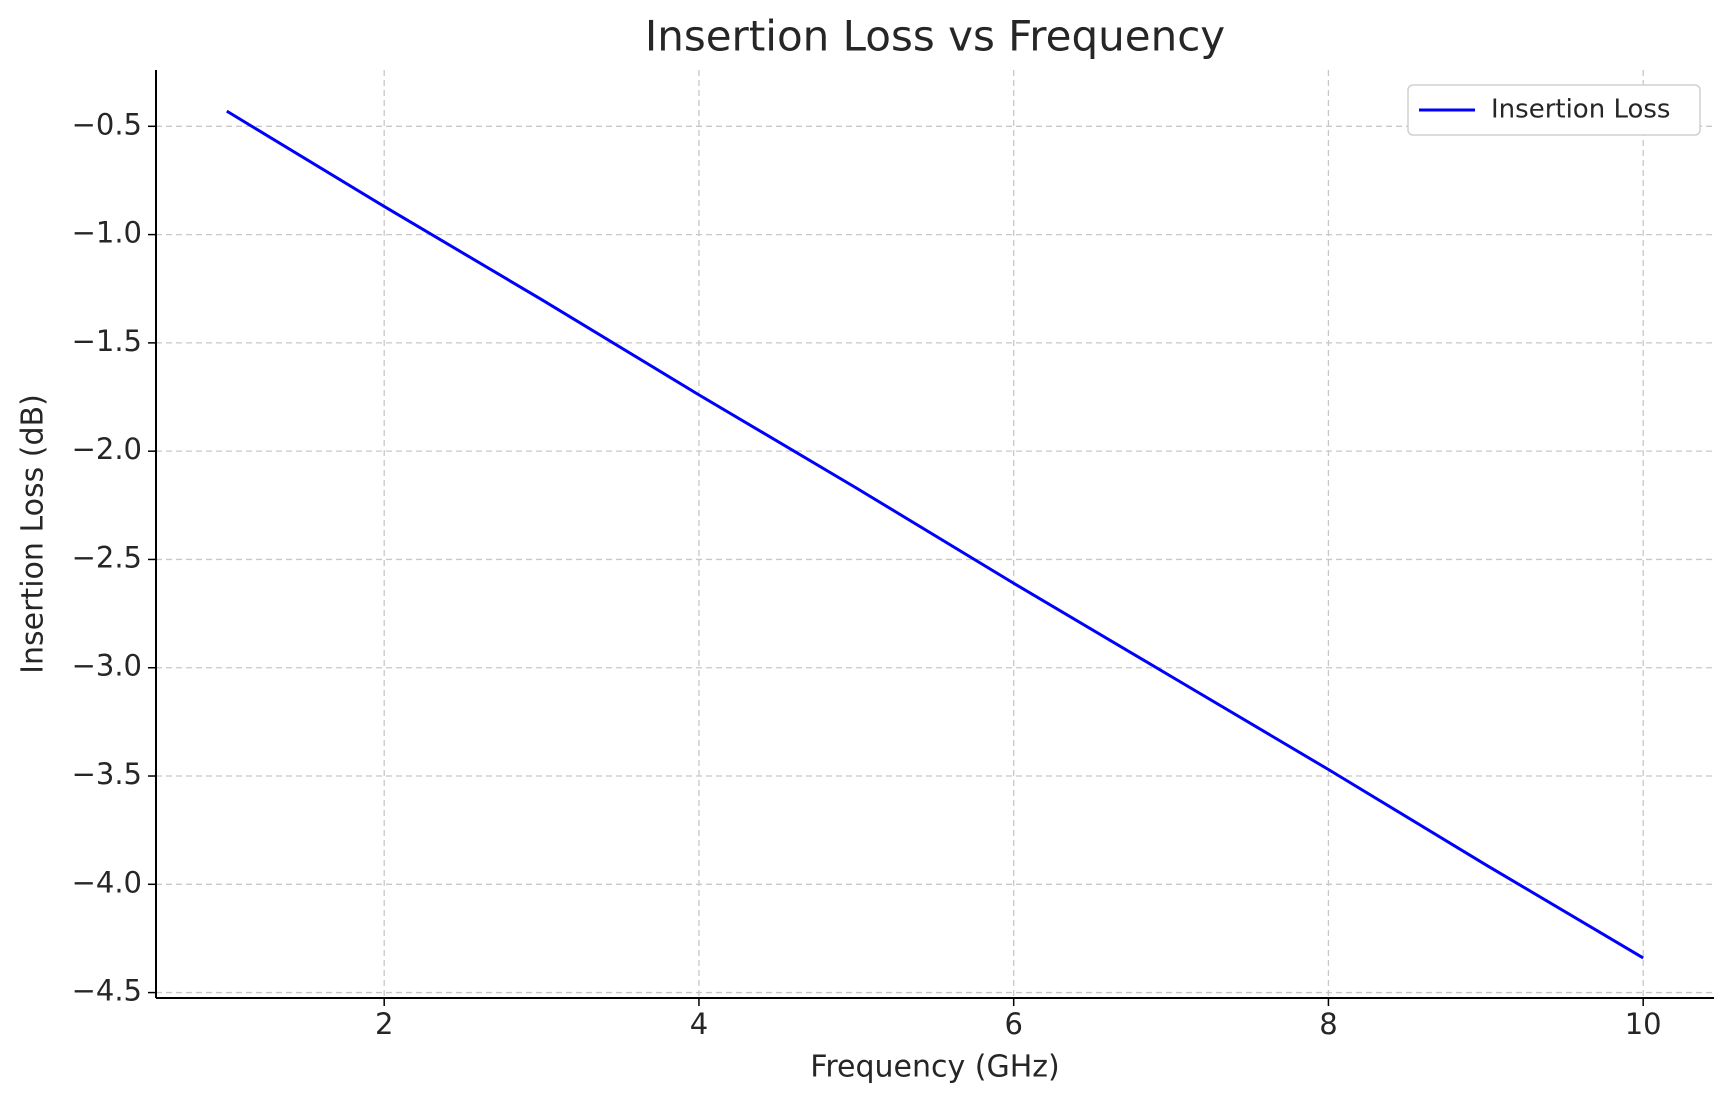 This screenshot has width=1725, height=1101. What do you see at coordinates (107, 124) in the screenshot?
I see `y-tick-label: −0.5` at bounding box center [107, 124].